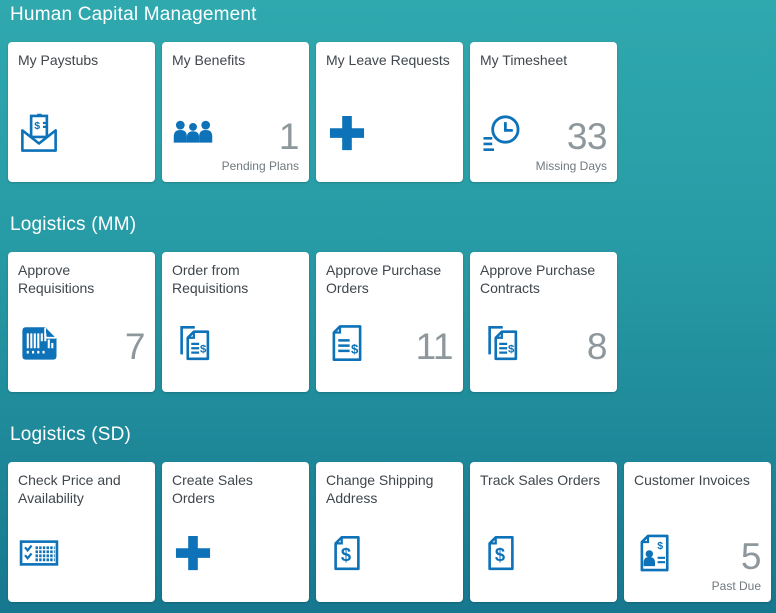 This screenshot has height=613, width=776. Describe the element at coordinates (434, 347) in the screenshot. I see `tile-kpi-number: 11` at that location.